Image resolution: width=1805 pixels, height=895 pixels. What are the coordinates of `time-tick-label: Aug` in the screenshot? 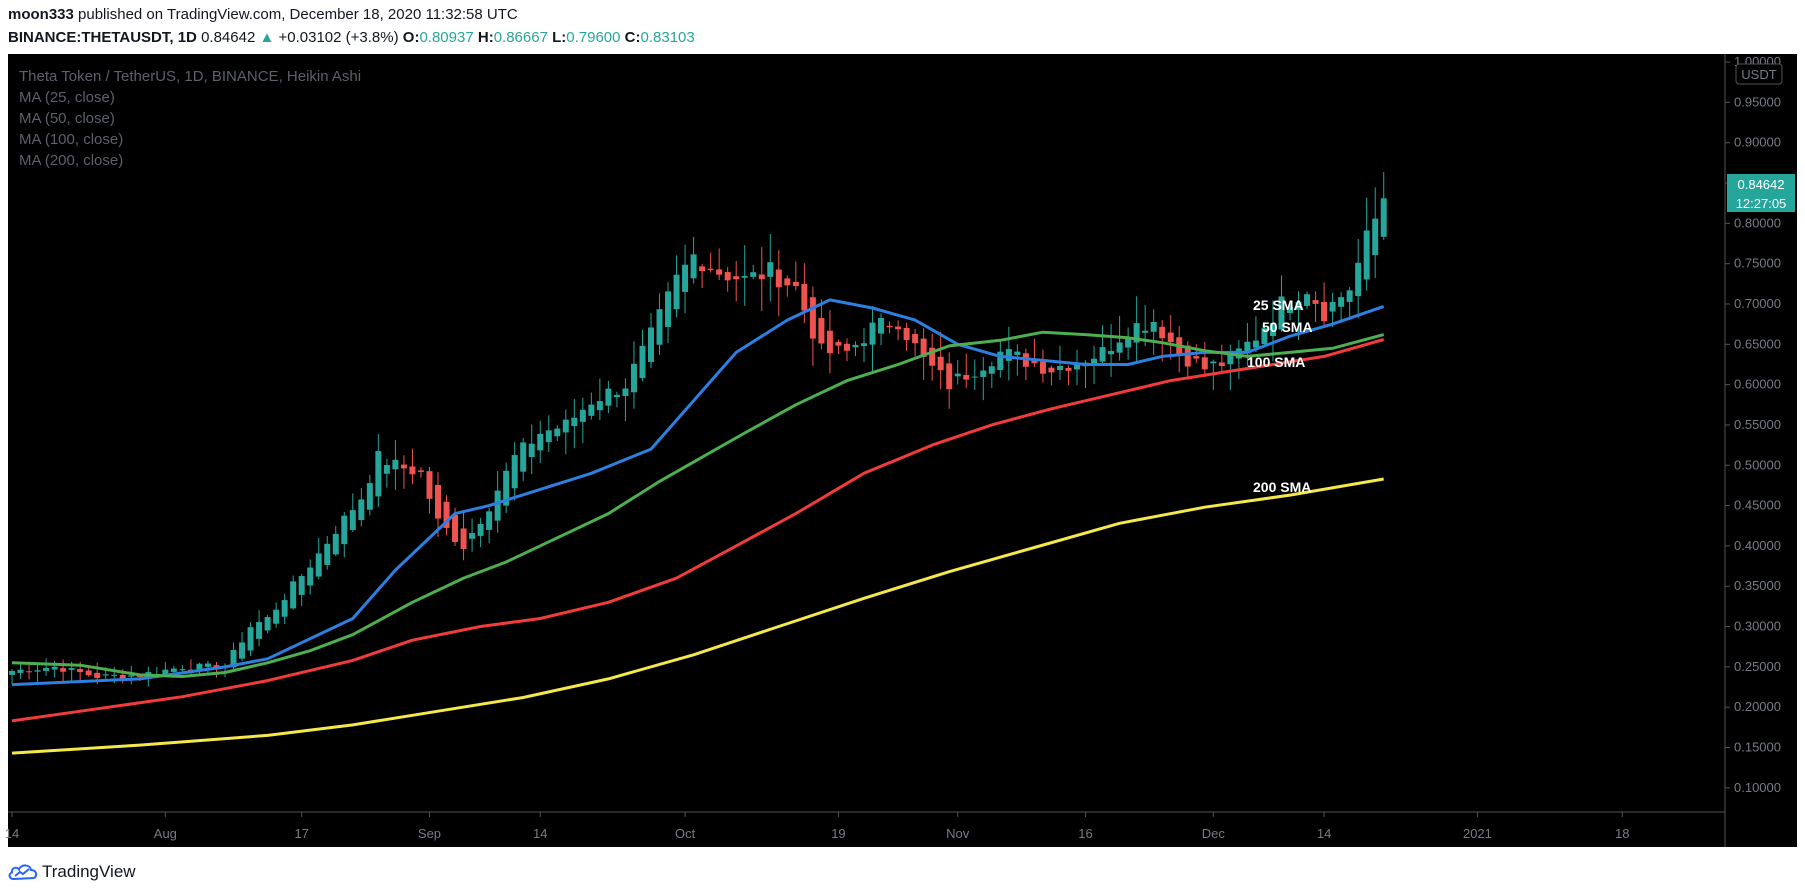 It's located at (165, 833).